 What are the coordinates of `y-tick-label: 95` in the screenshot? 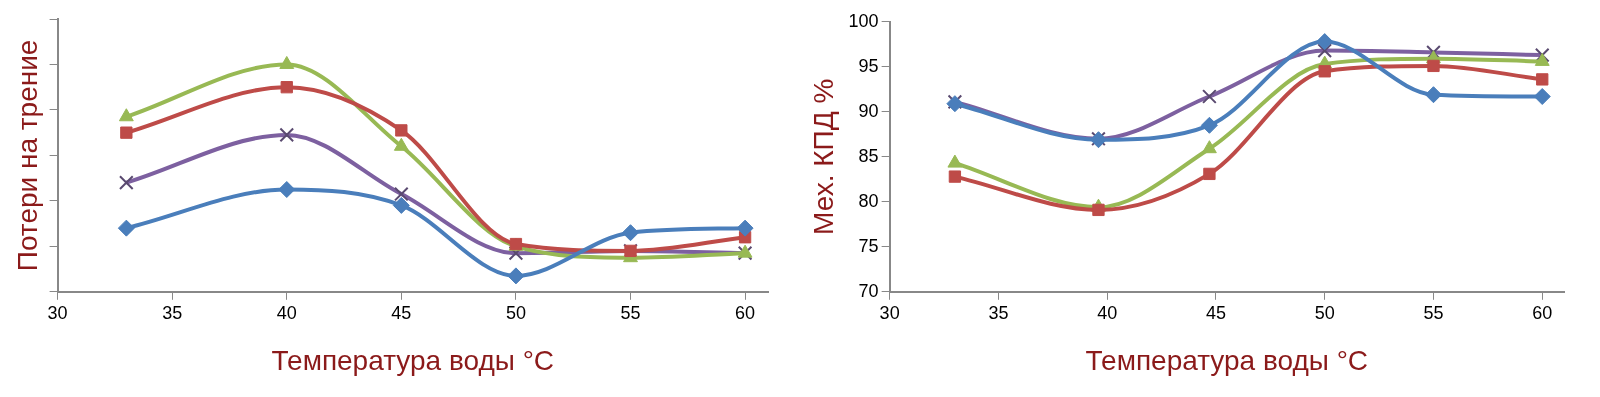 It's located at (868, 65).